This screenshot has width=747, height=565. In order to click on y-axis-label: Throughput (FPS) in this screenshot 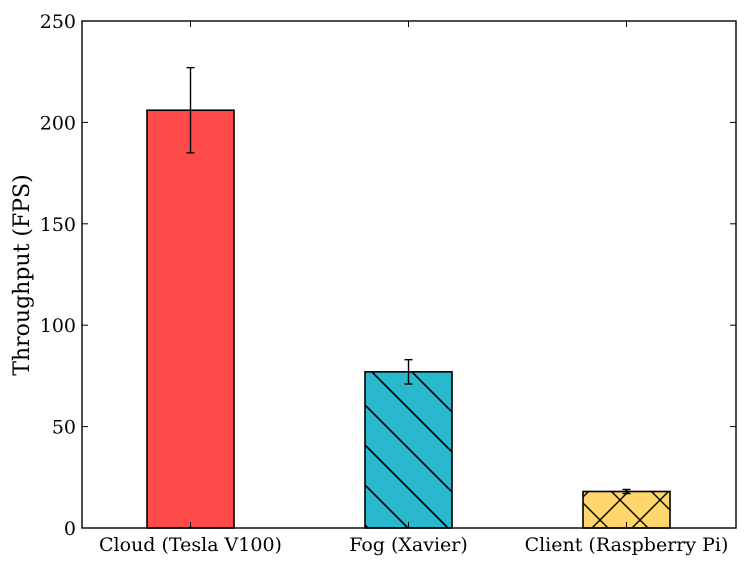, I will do `click(22, 274)`.